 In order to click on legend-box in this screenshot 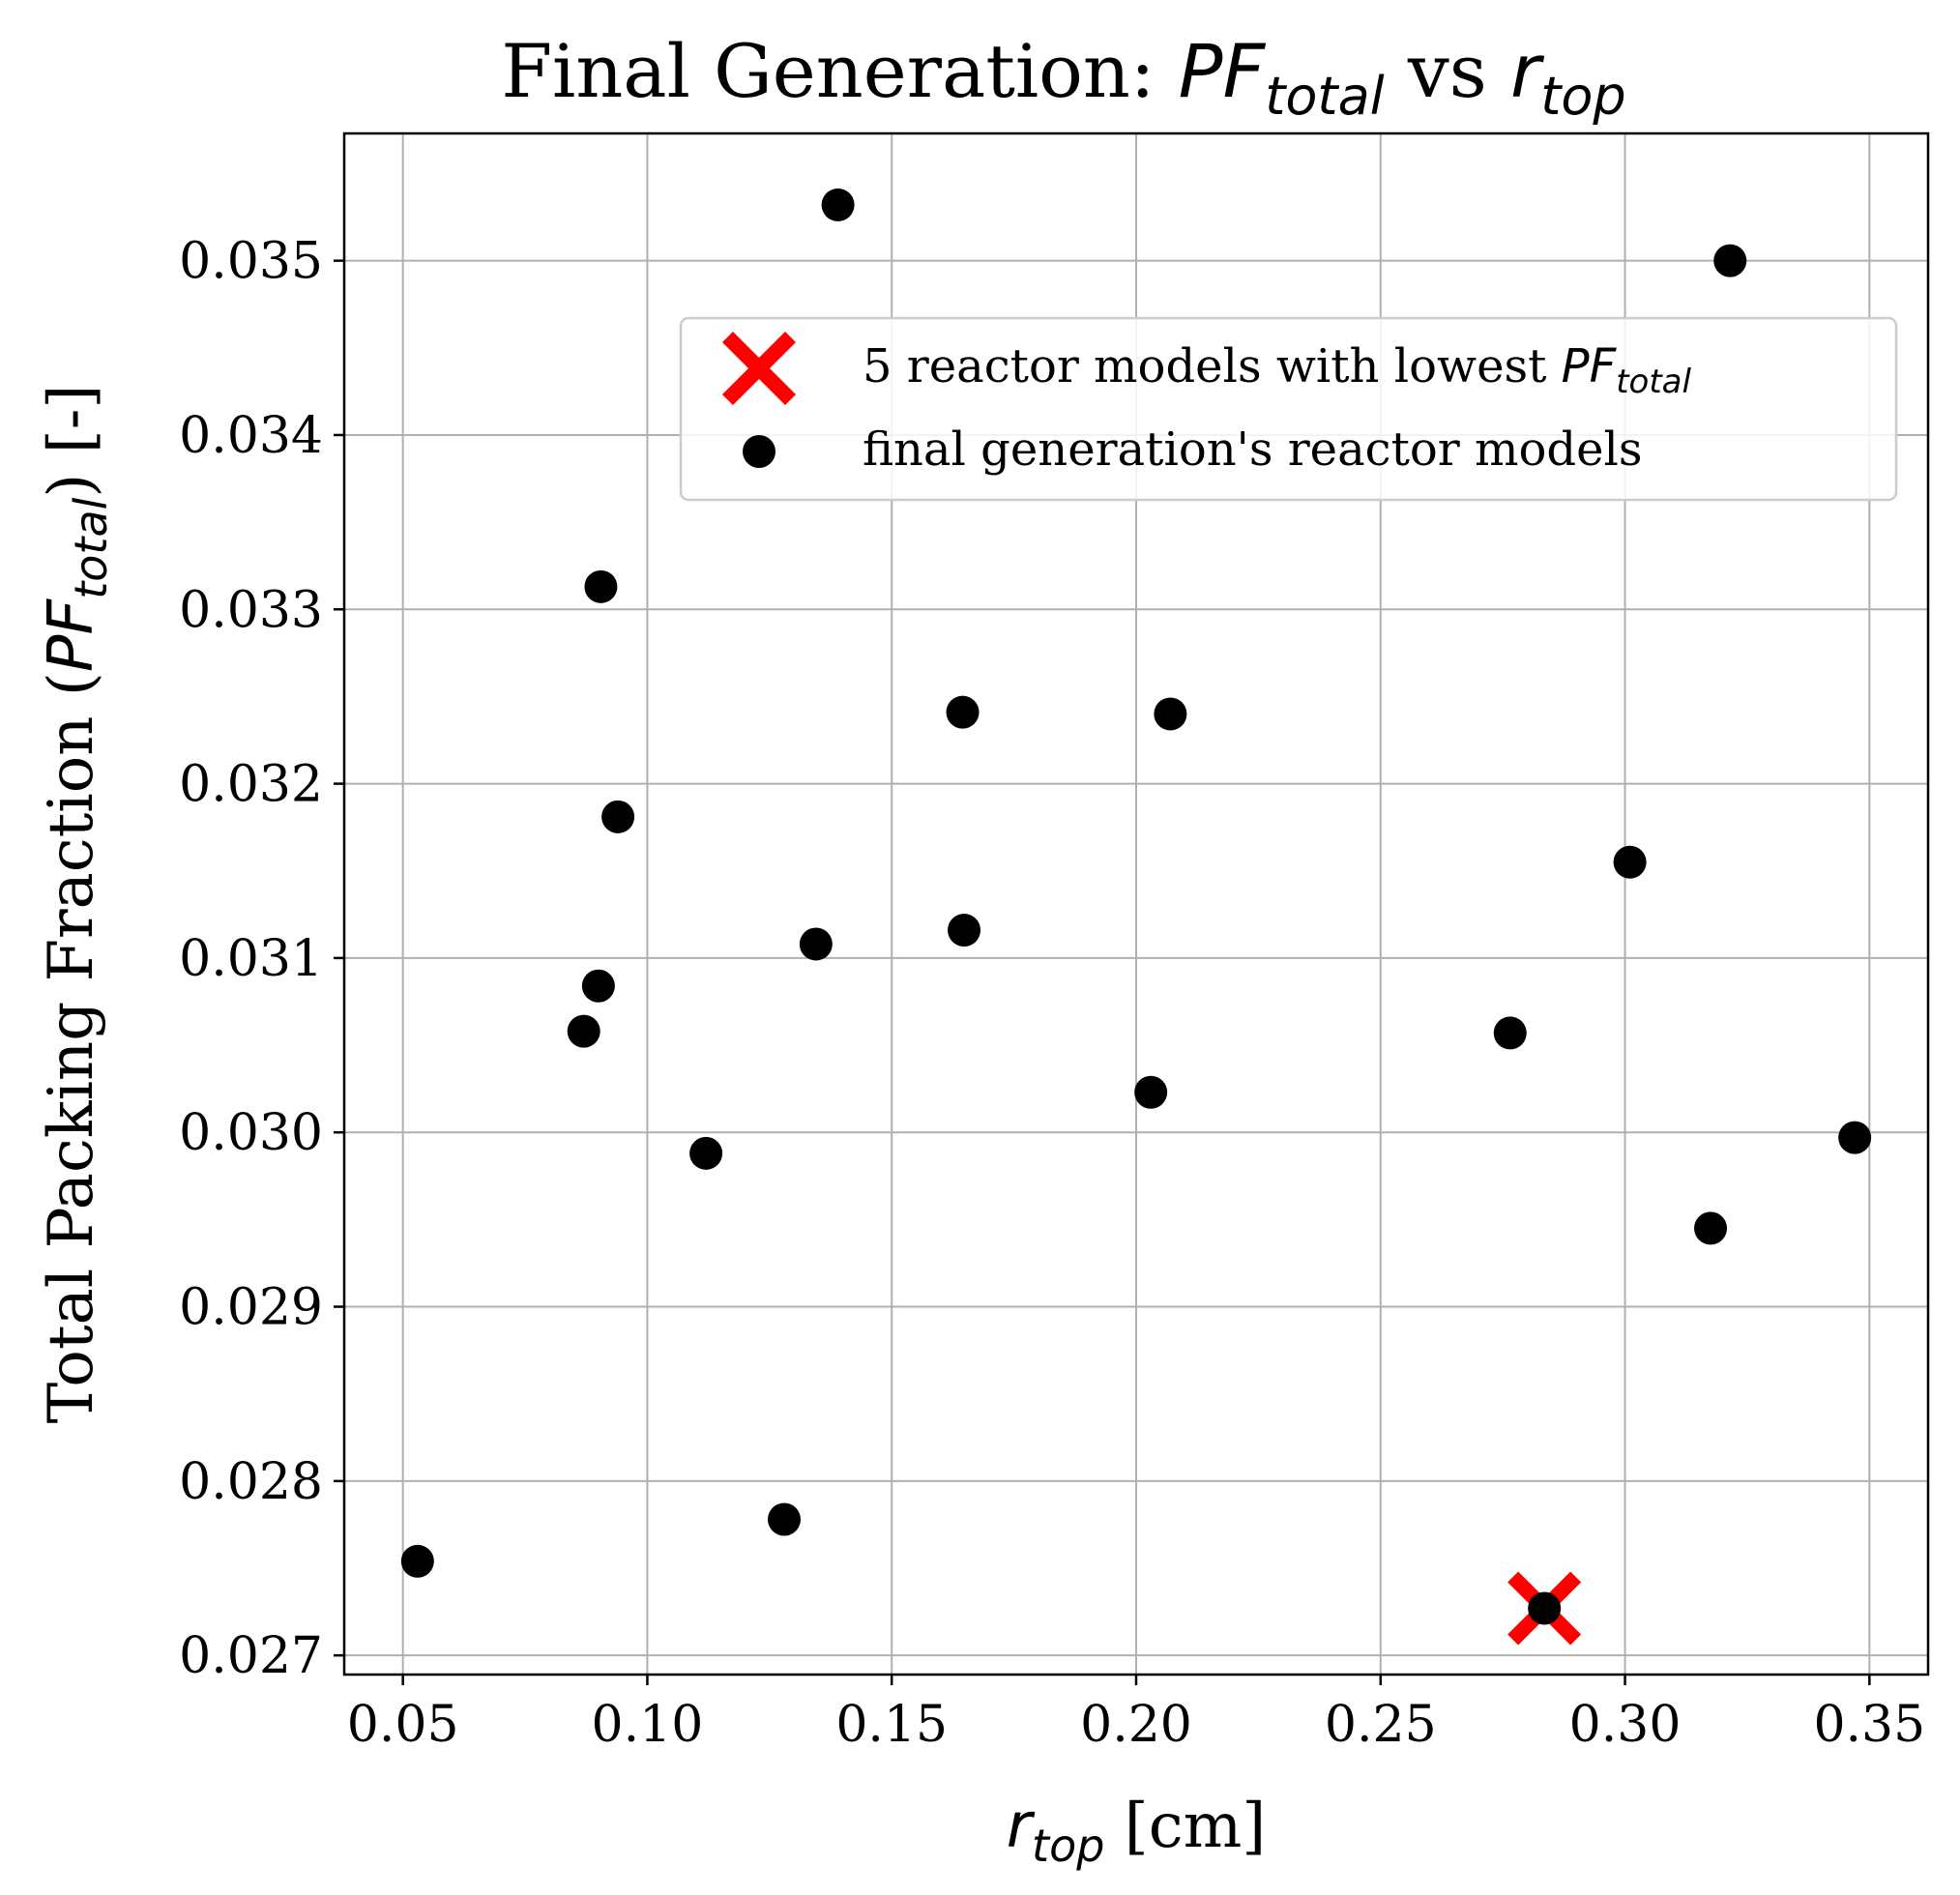, I will do `click(1288, 409)`.